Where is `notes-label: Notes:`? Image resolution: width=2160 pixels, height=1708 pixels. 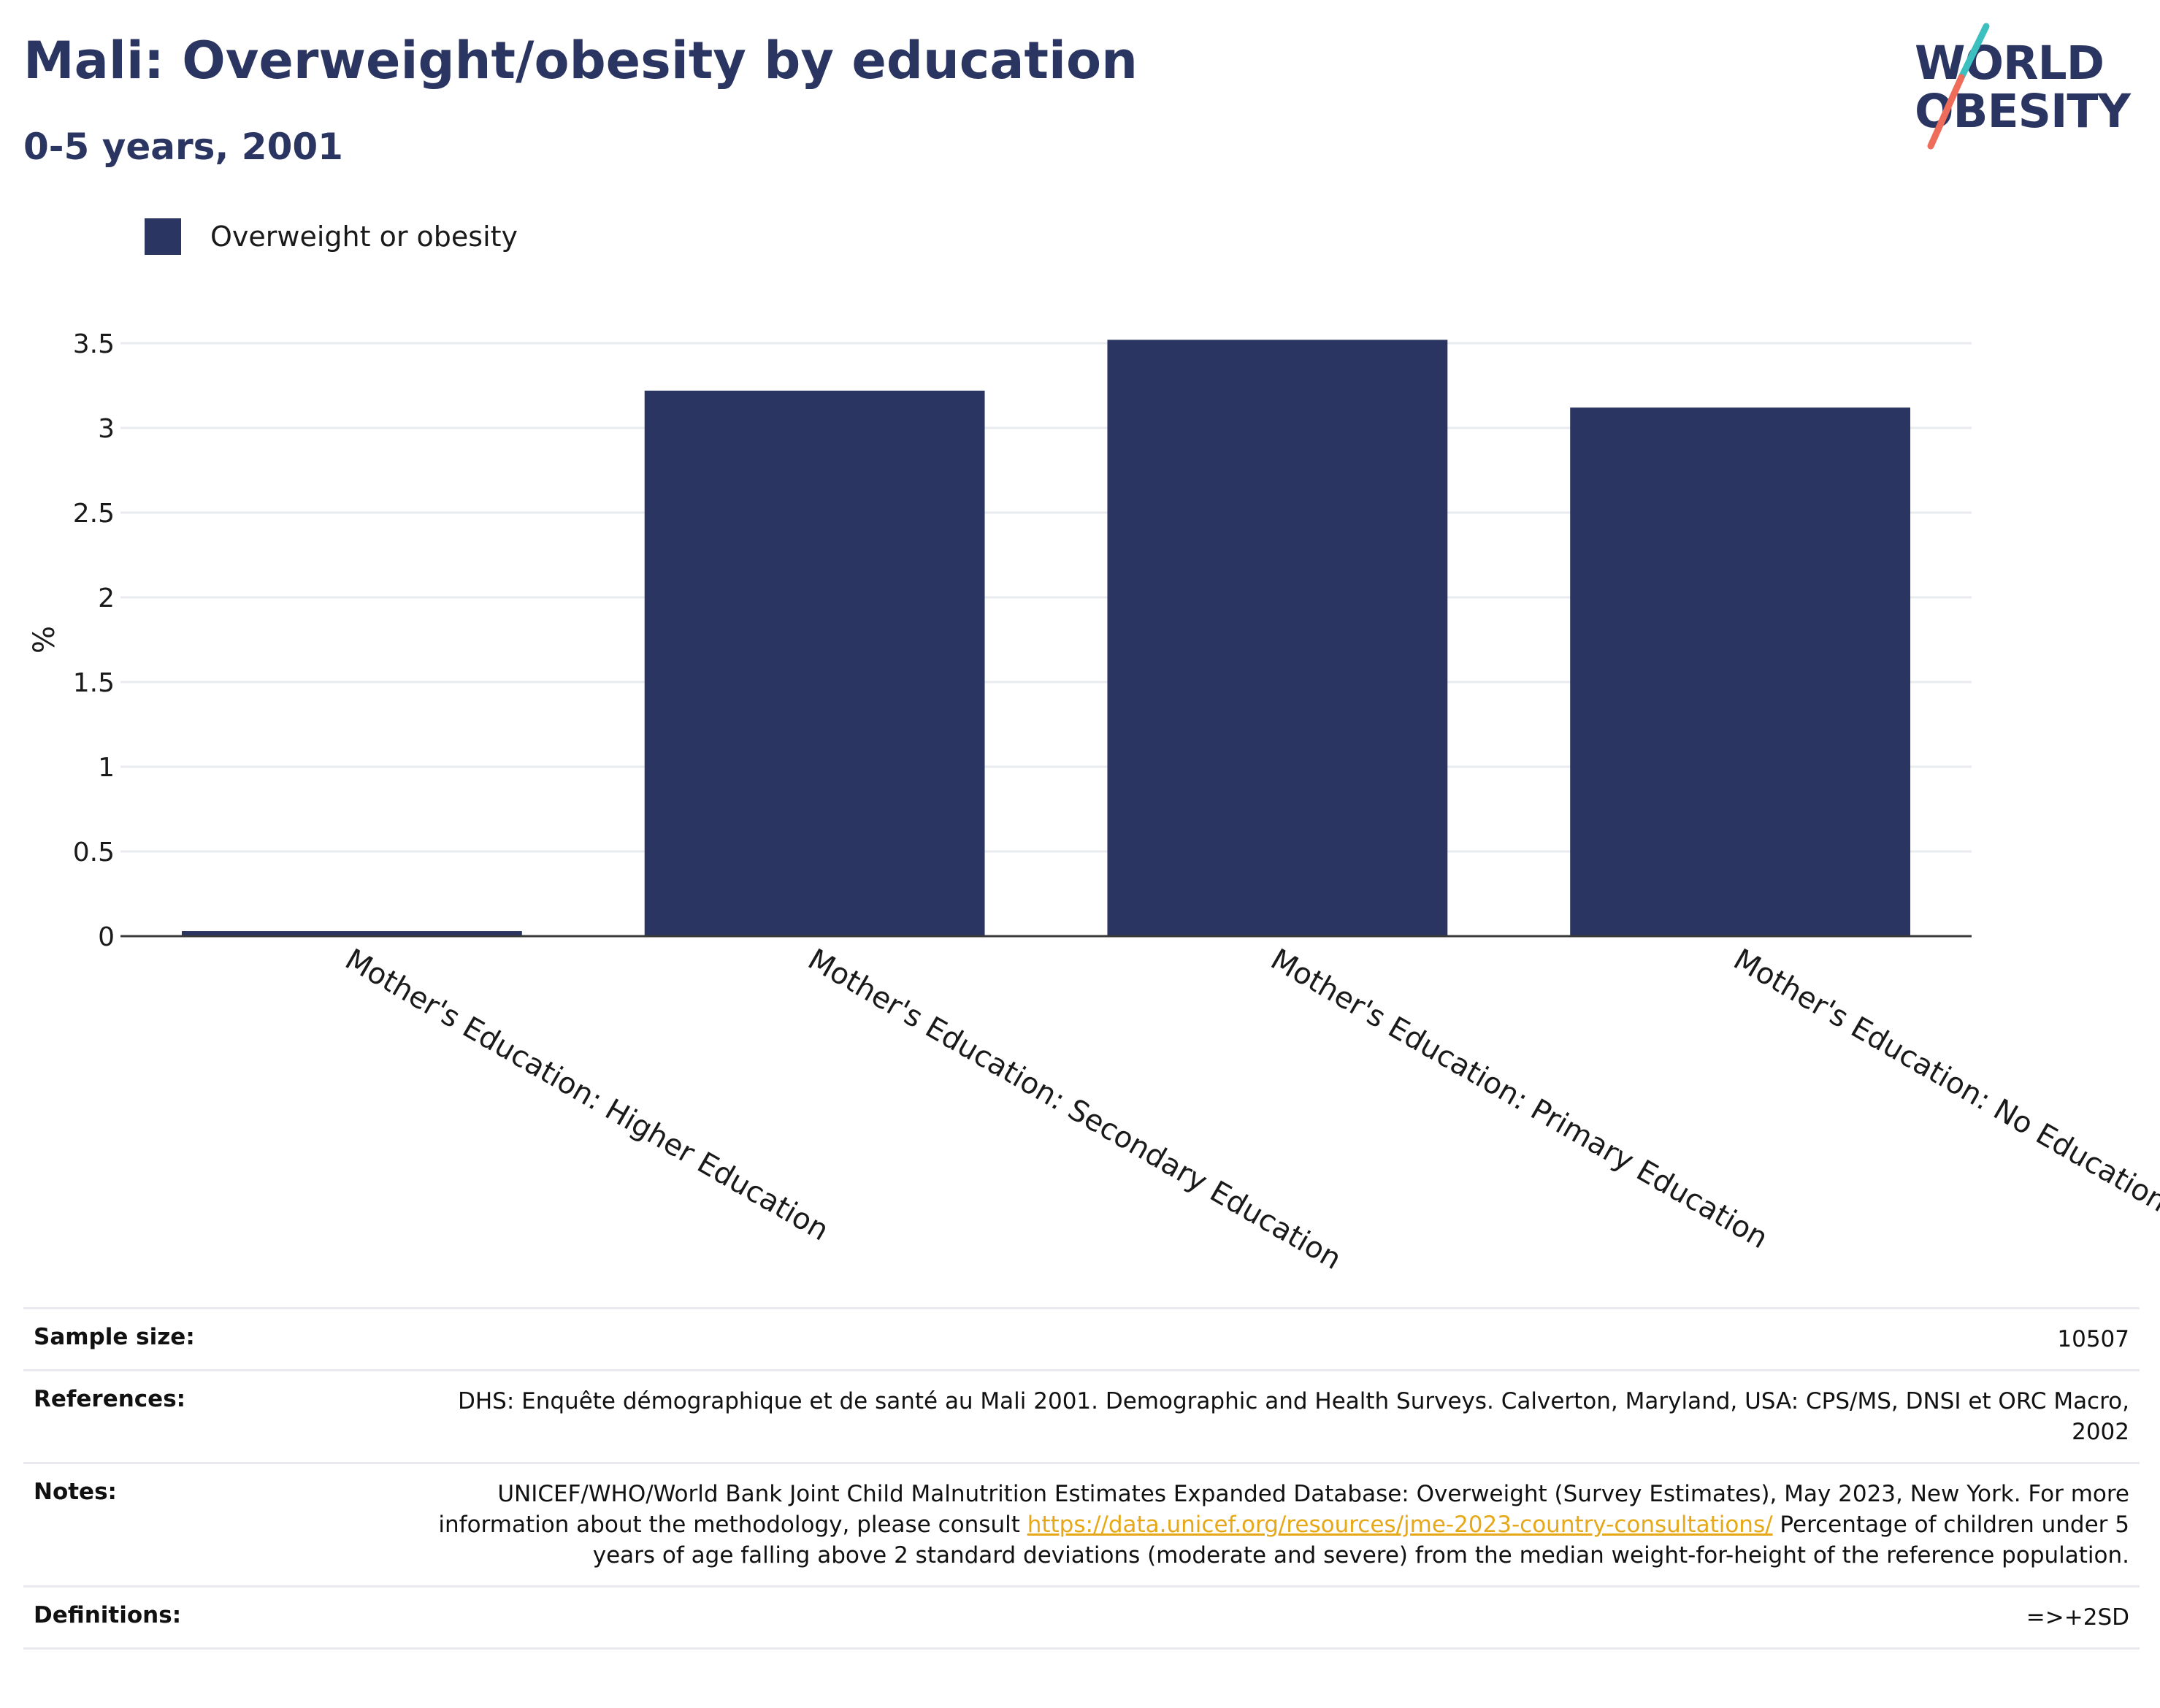
notes-label: Notes: is located at coordinates (216, 1525).